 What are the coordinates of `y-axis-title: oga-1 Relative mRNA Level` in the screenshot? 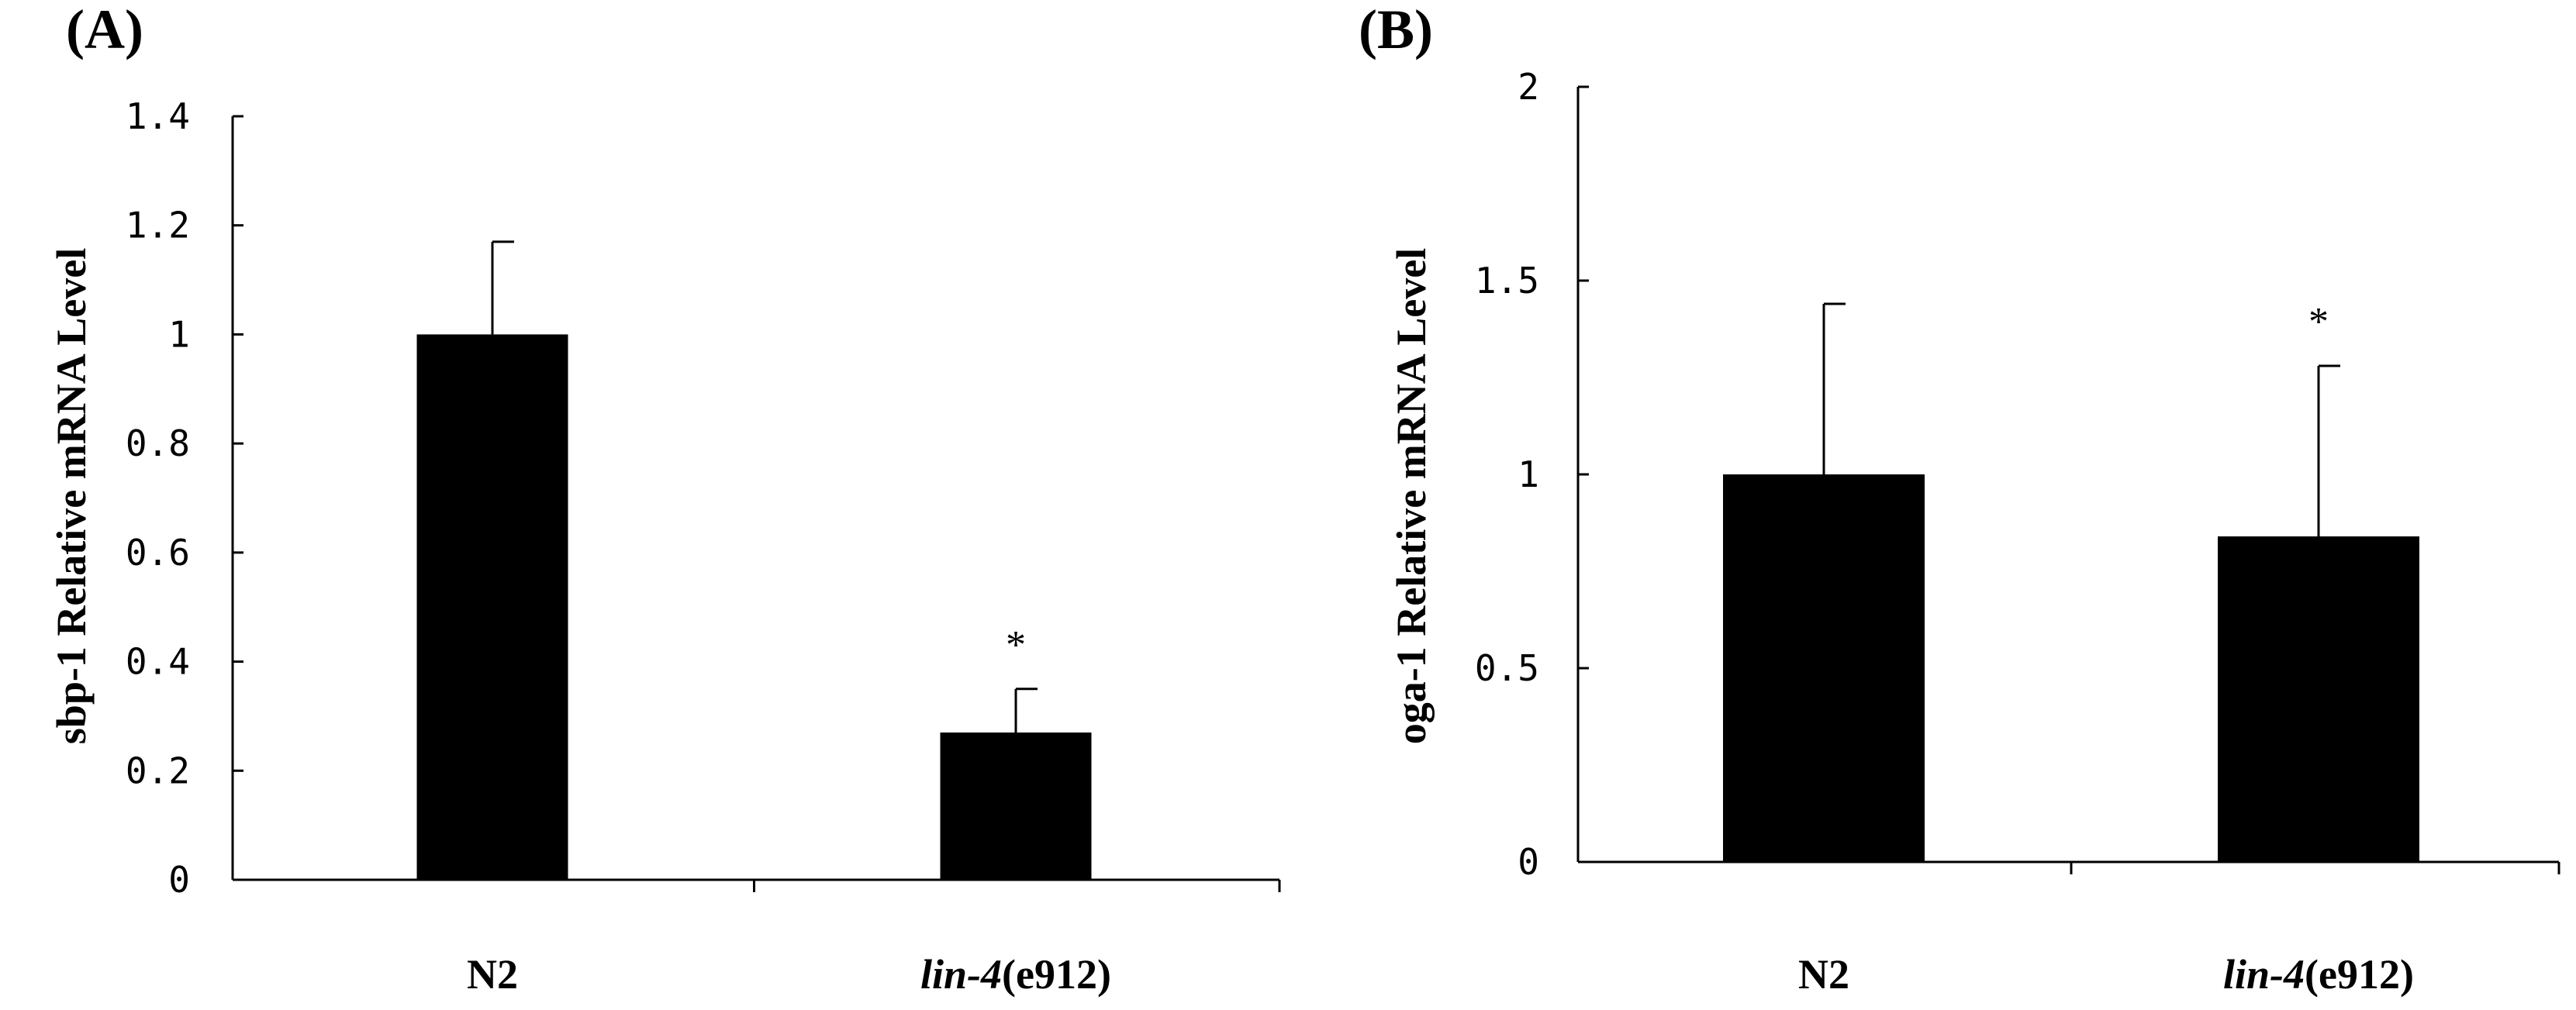 It's located at (1411, 496).